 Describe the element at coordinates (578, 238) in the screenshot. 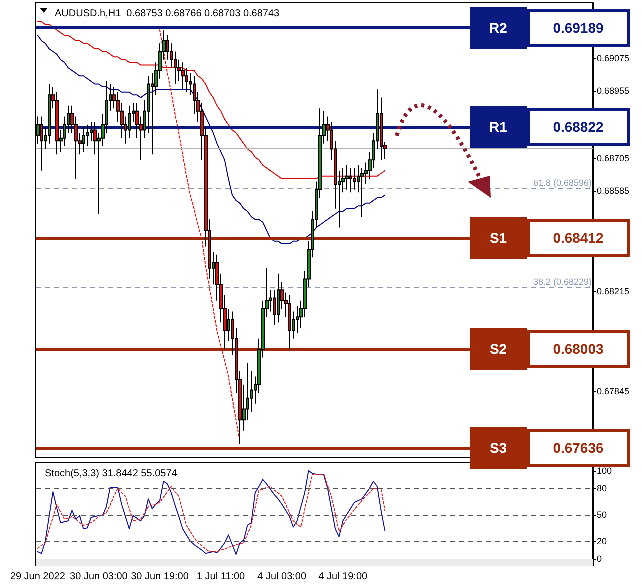

I see `annotation: 0.68412` at that location.